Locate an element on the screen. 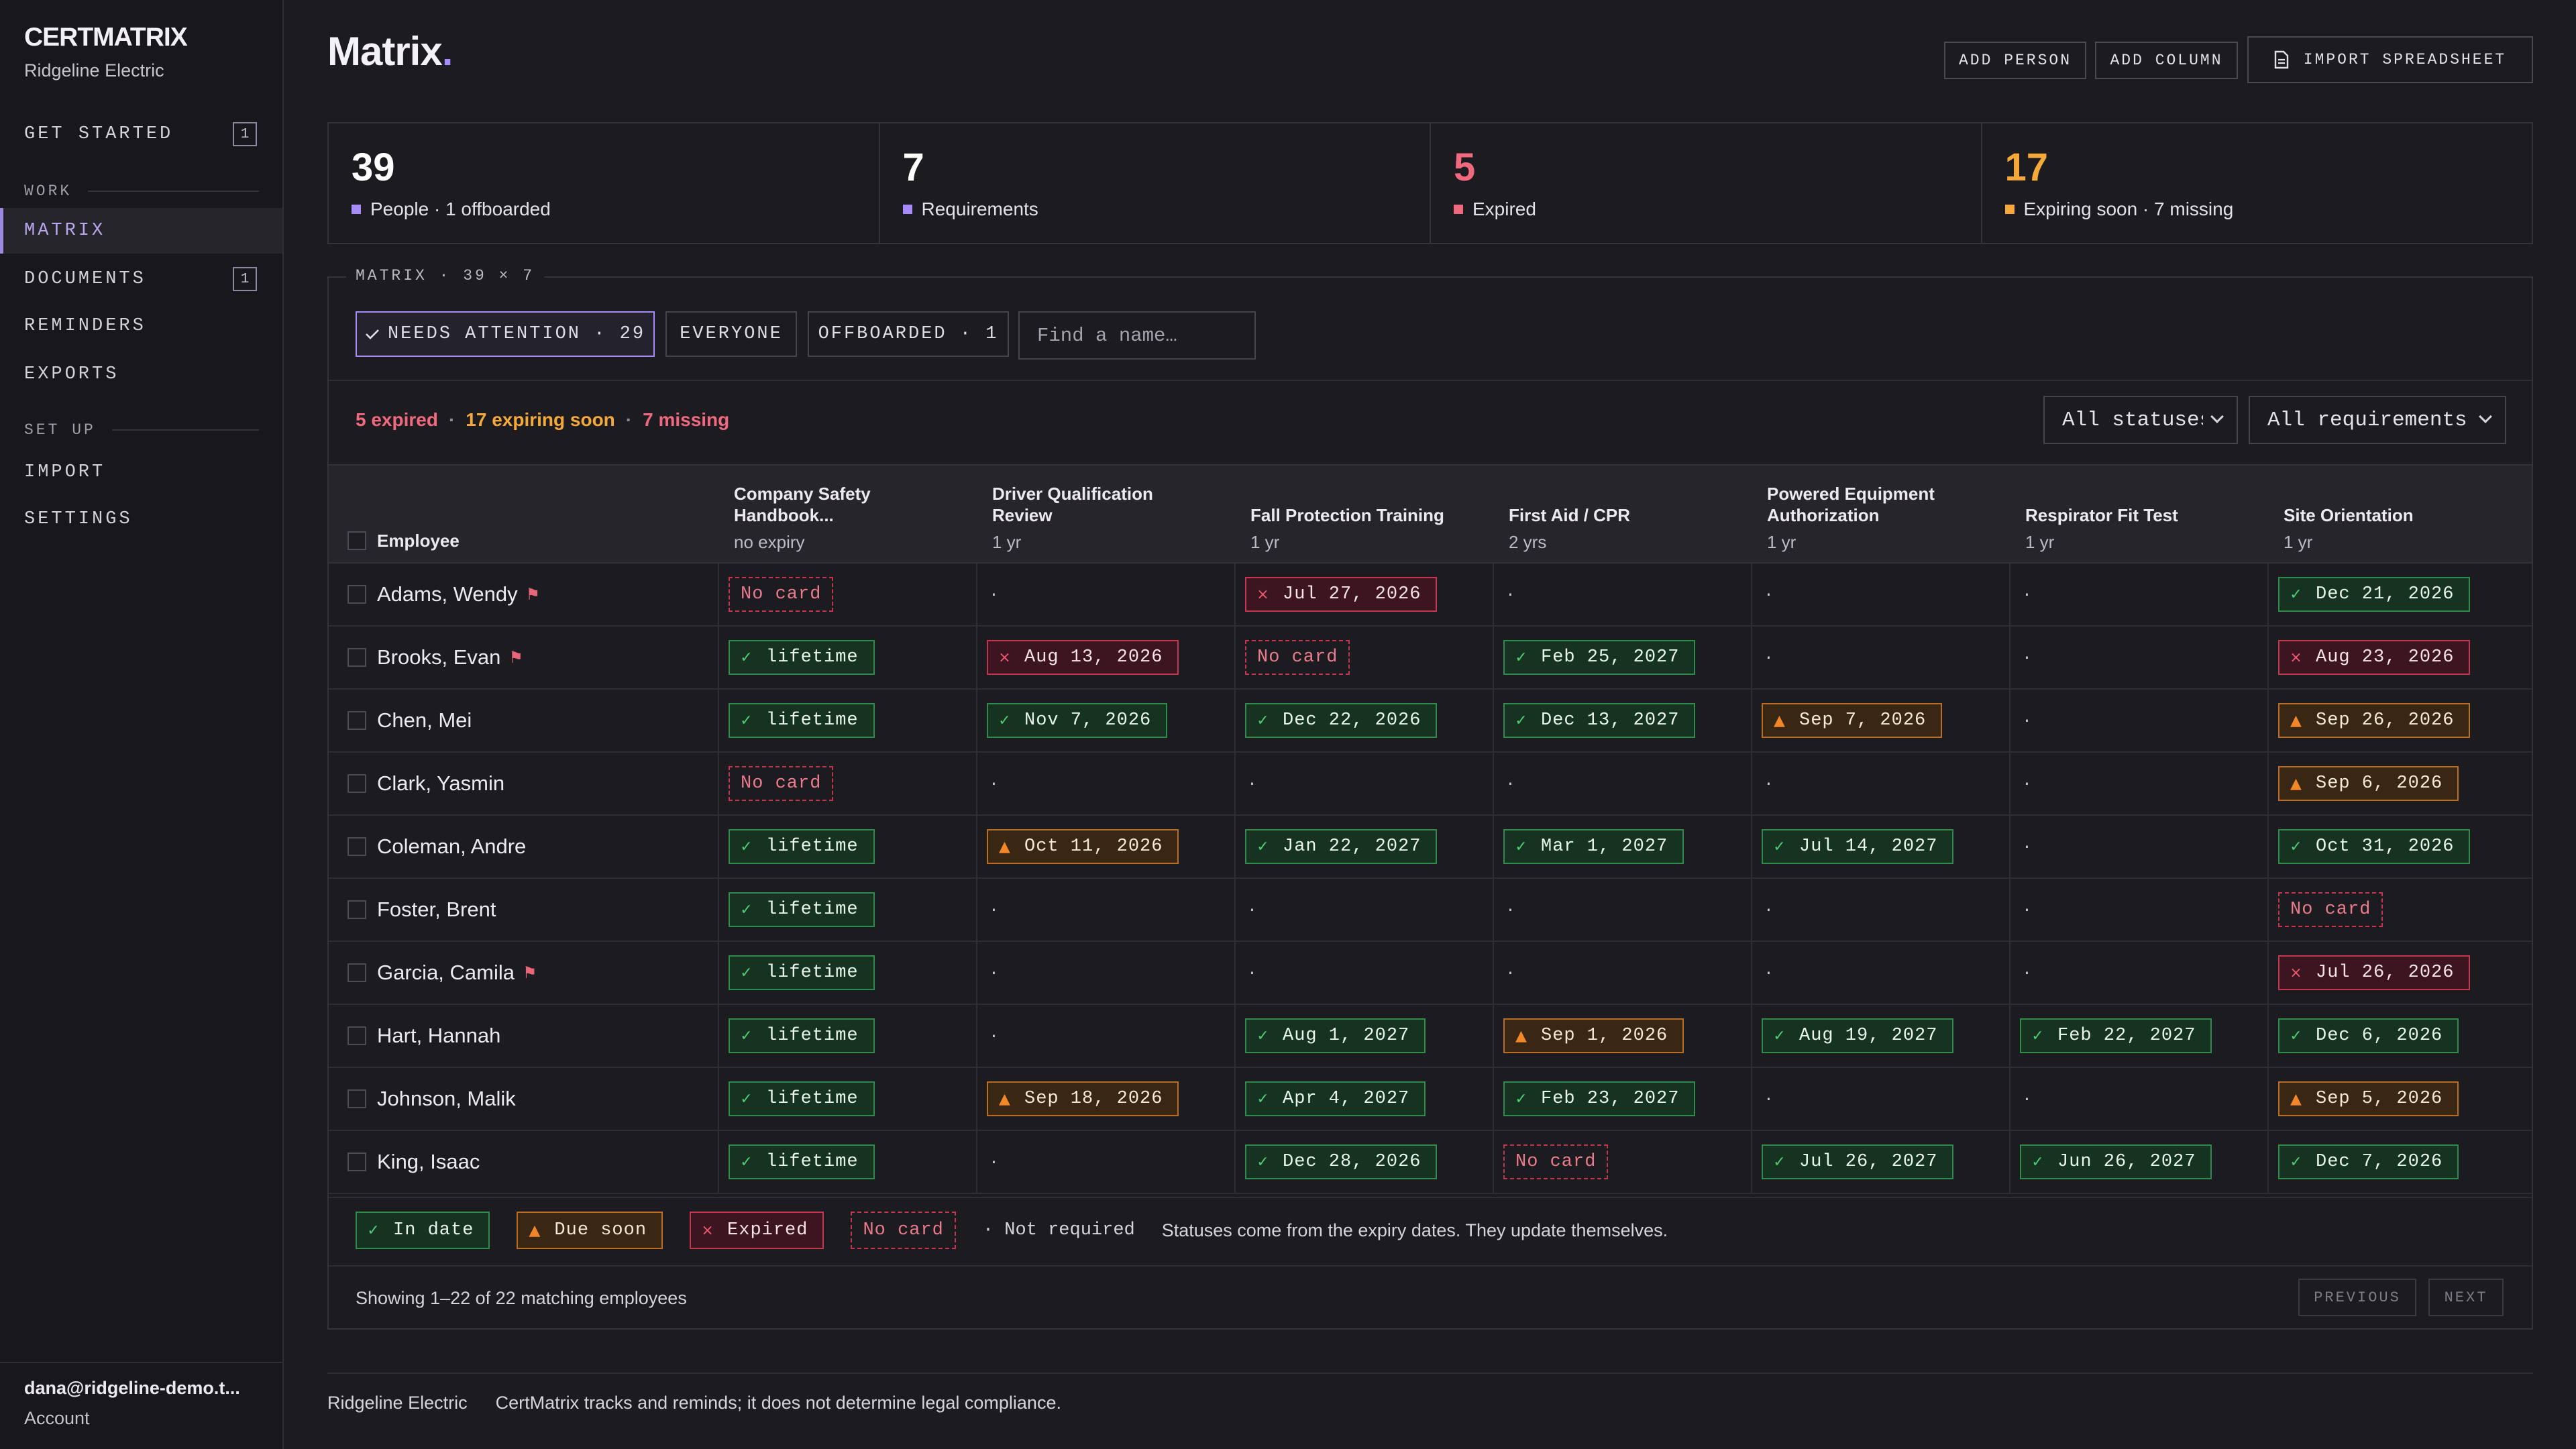 This screenshot has width=2576, height=1449. sidebar-item-settings: SETTINGS is located at coordinates (141, 519).